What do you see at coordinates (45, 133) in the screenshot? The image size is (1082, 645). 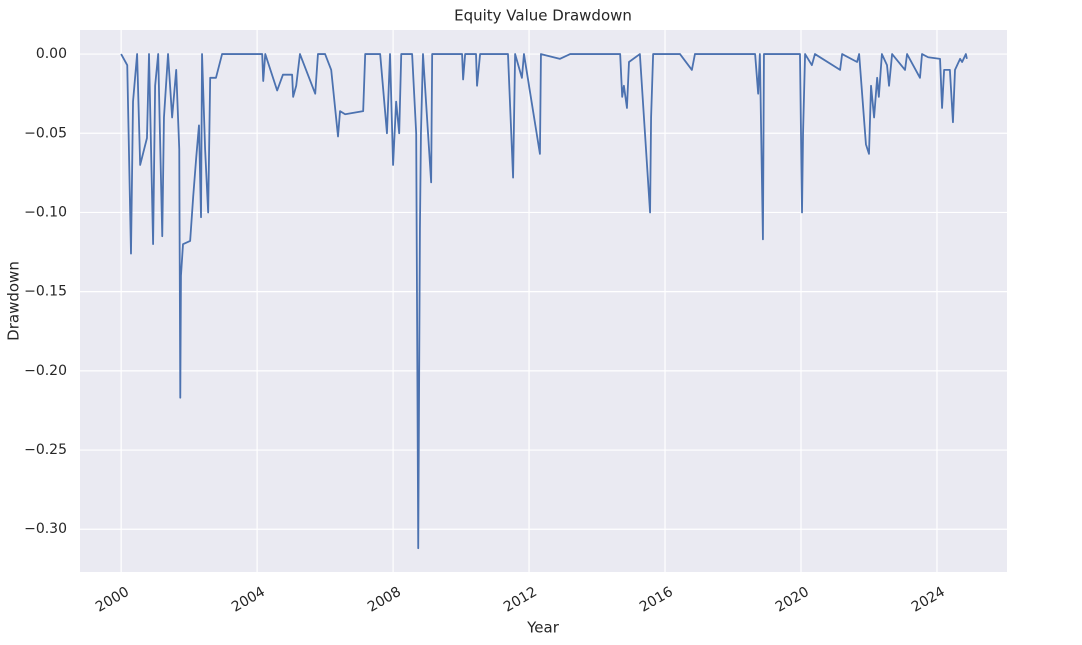 I see `y-tick-label: −0.05` at bounding box center [45, 133].